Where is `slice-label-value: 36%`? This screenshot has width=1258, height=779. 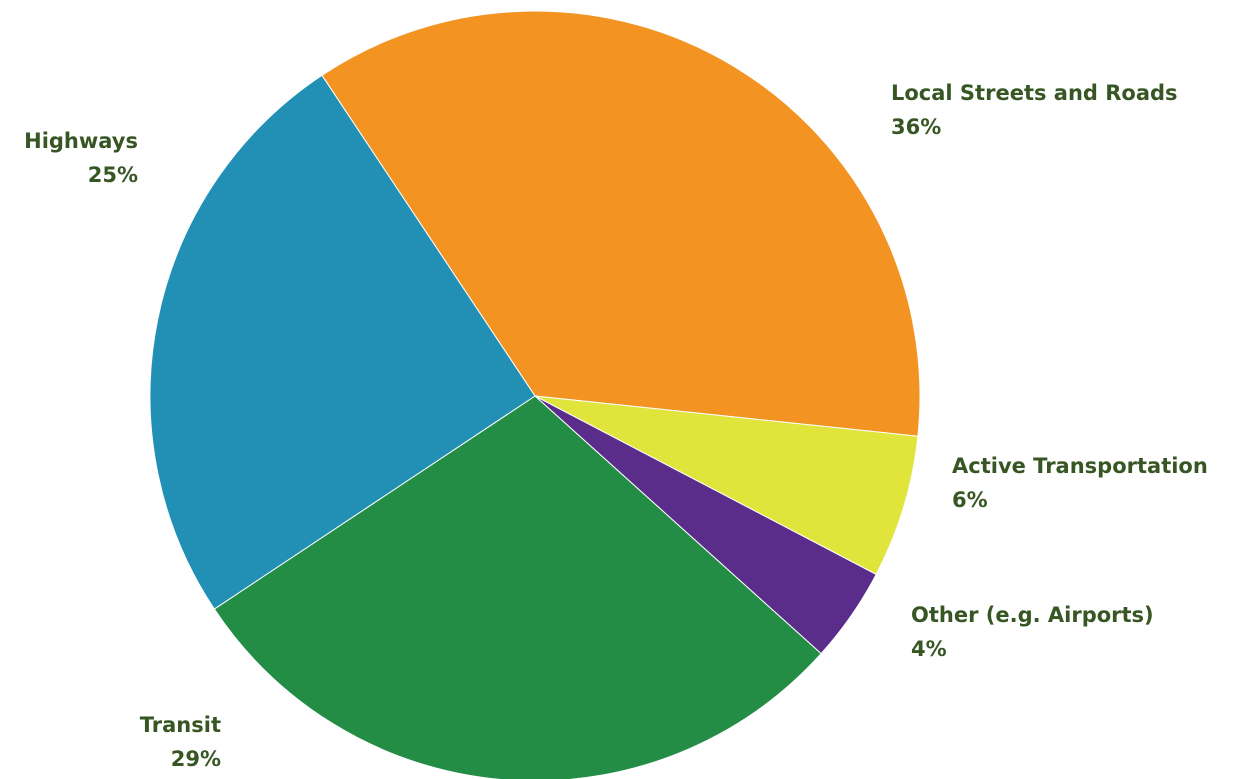 slice-label-value: 36% is located at coordinates (916, 127).